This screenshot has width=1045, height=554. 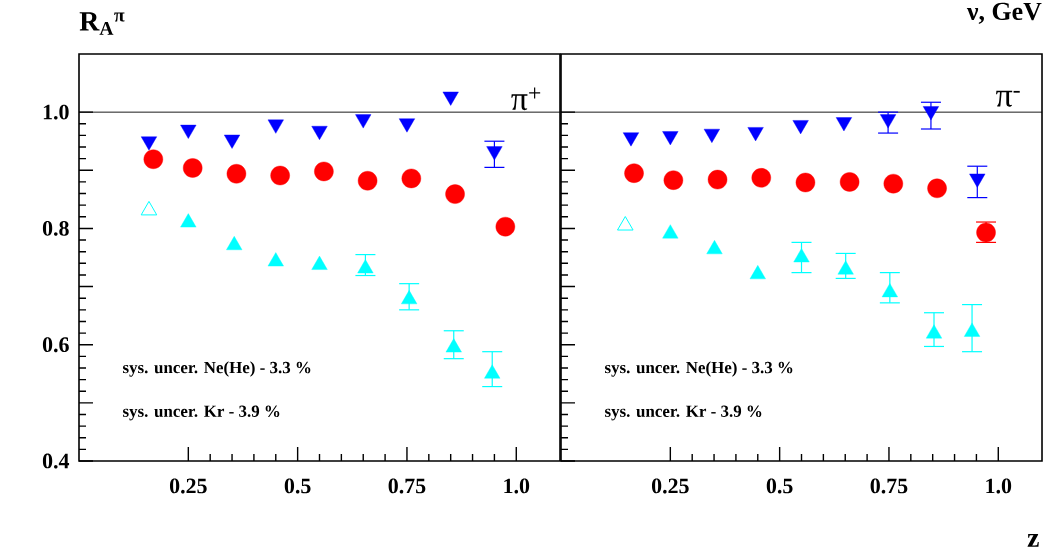 What do you see at coordinates (56, 112) in the screenshot?
I see `y-tick-label: 1.0` at bounding box center [56, 112].